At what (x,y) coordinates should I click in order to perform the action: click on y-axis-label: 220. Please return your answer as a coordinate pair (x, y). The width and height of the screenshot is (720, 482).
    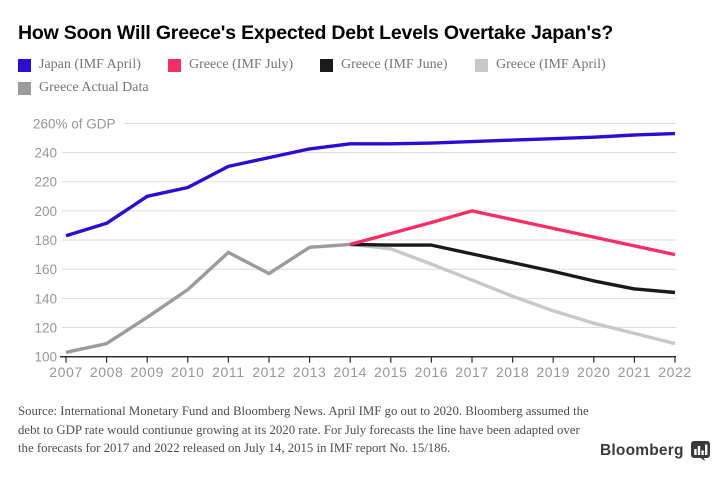
    Looking at the image, I should click on (45, 182).